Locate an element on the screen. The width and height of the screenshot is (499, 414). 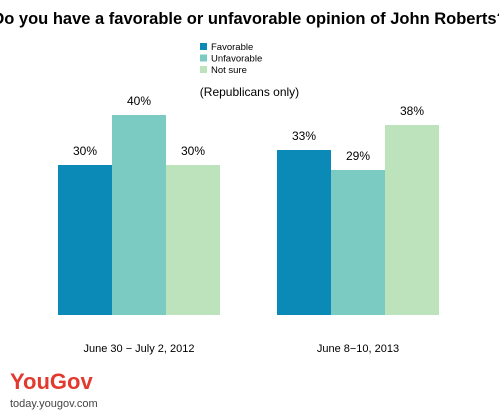
value-label-0-0: 30% is located at coordinates (85, 151).